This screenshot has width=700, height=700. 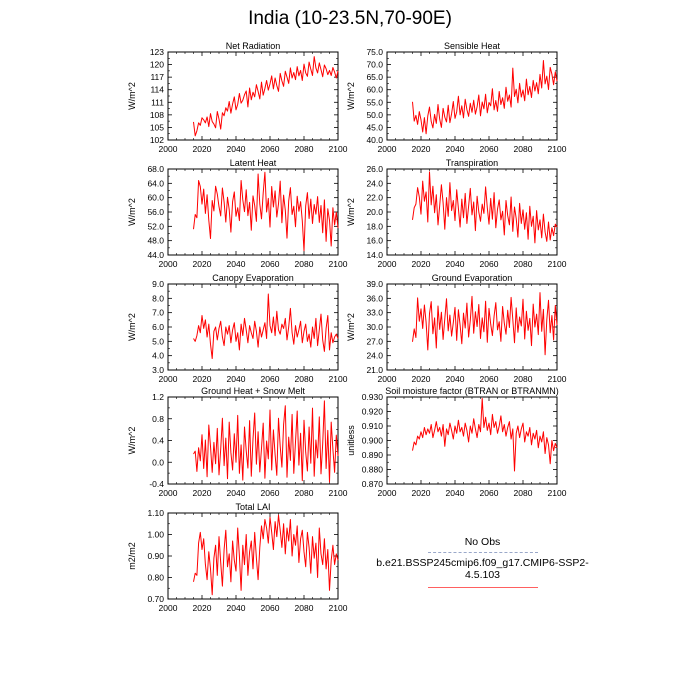 I want to click on y-tick-label: 3.0, so click(x=158, y=370).